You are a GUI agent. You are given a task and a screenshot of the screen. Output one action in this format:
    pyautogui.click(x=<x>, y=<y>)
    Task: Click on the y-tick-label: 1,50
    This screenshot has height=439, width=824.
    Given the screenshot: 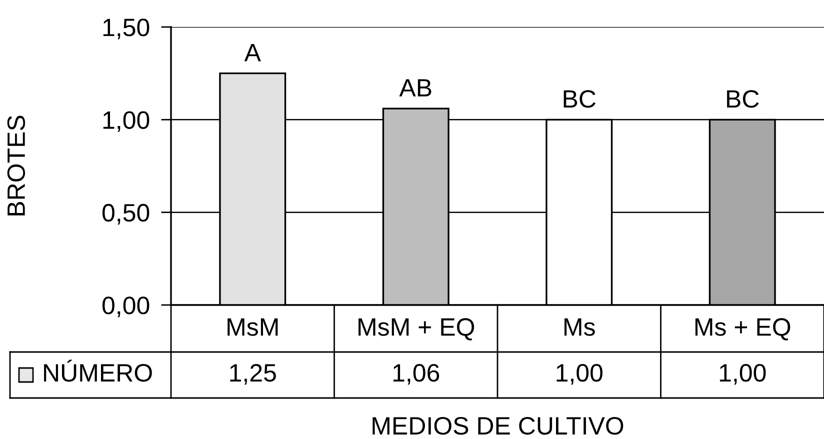 What is the action you would take?
    pyautogui.click(x=126, y=29)
    